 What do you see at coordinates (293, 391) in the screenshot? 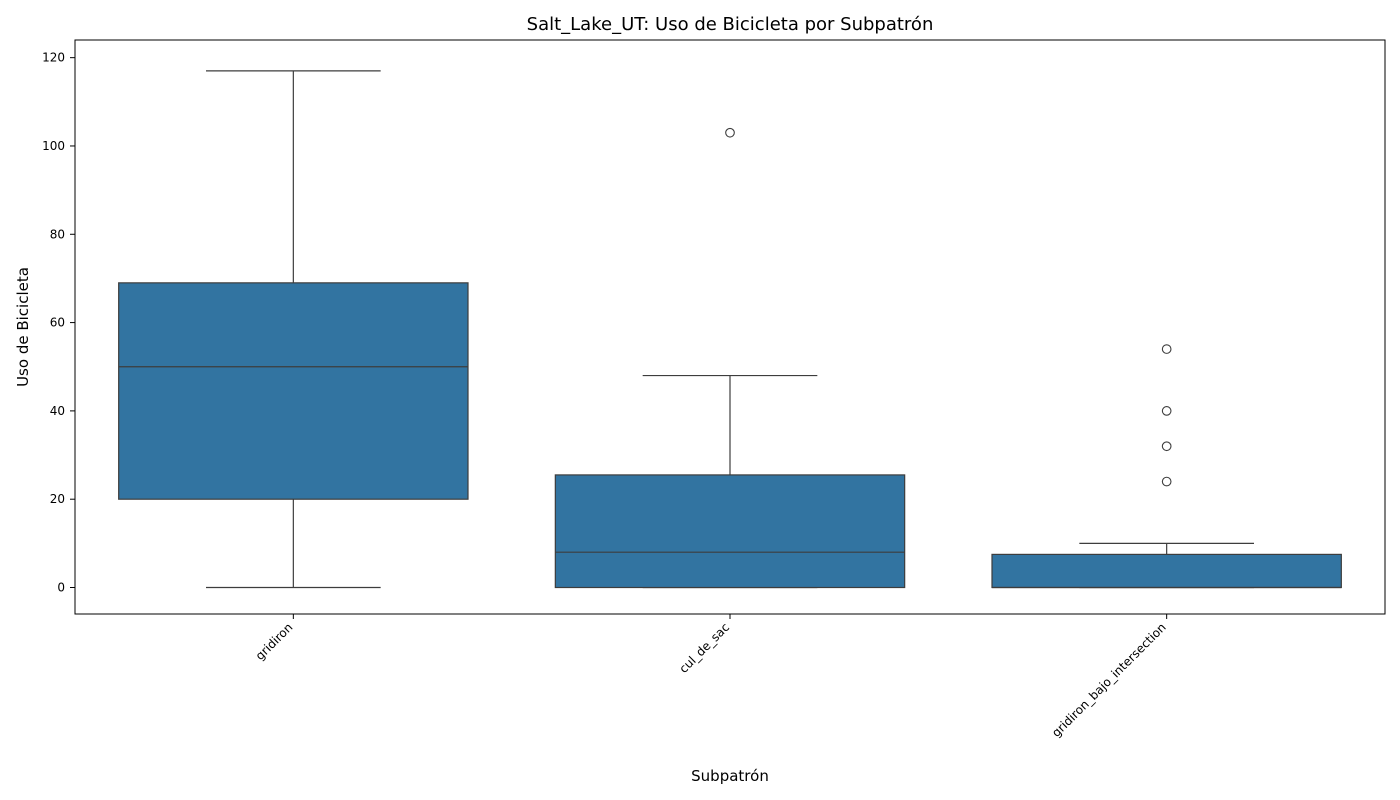
I see `box-gridiron` at bounding box center [293, 391].